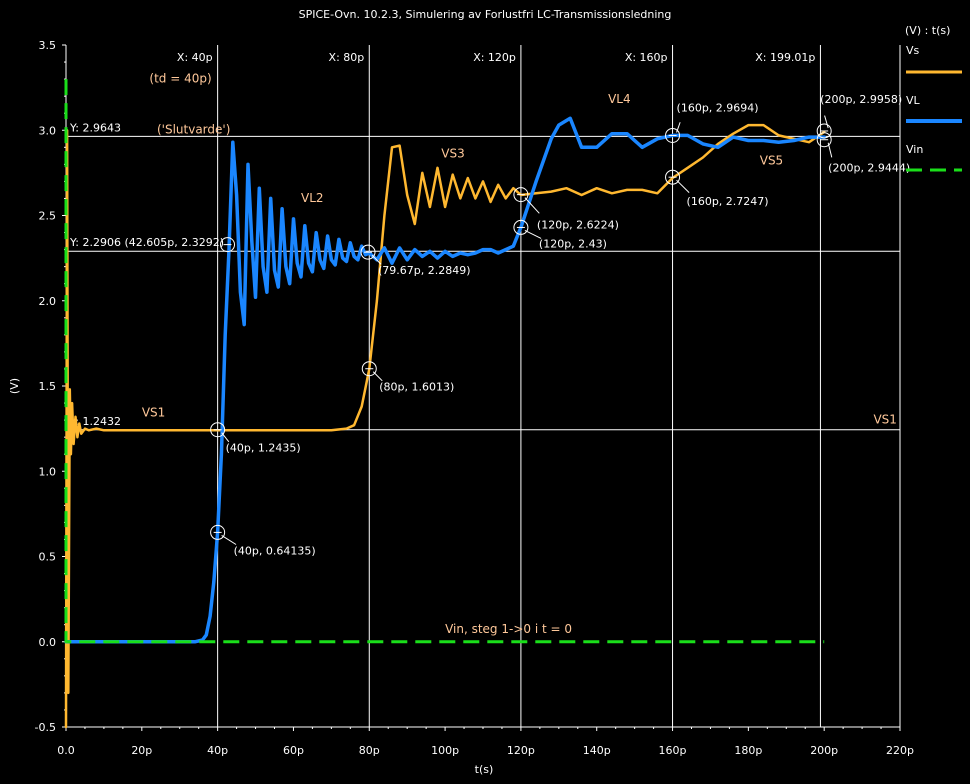 This screenshot has width=970, height=784. Describe the element at coordinates (900, 750) in the screenshot. I see `x-tick-label: 220p` at that location.